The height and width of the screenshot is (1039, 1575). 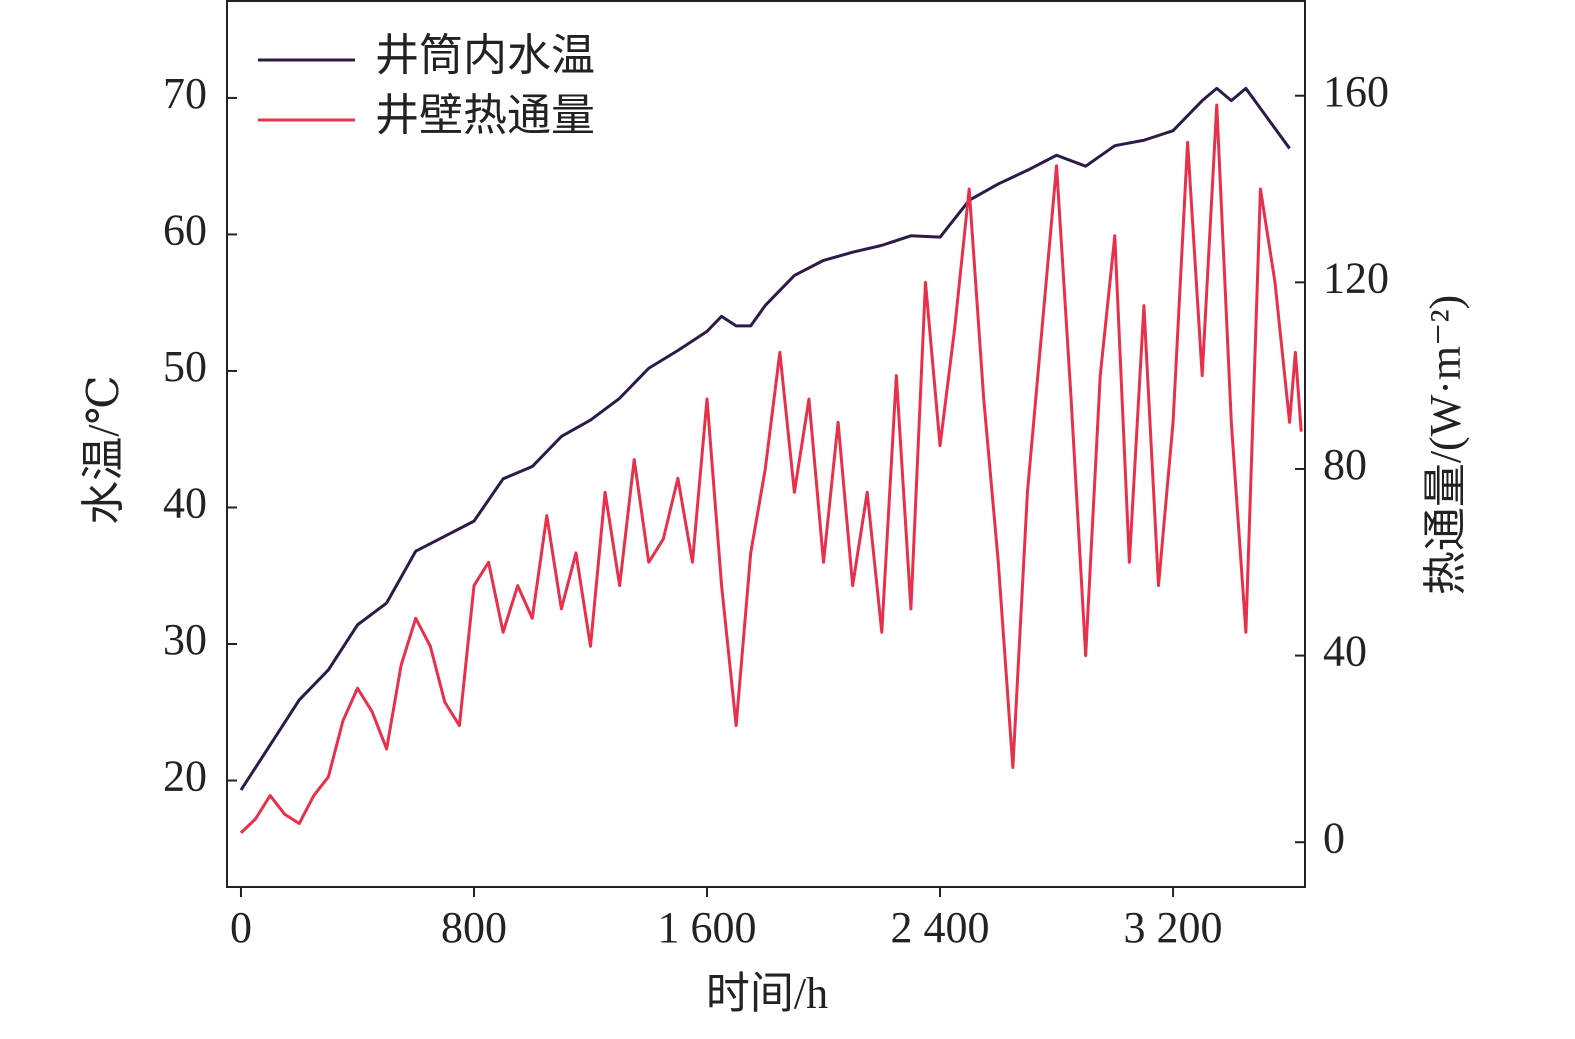 I want to click on y2-tick-label: 0, so click(x=1334, y=837).